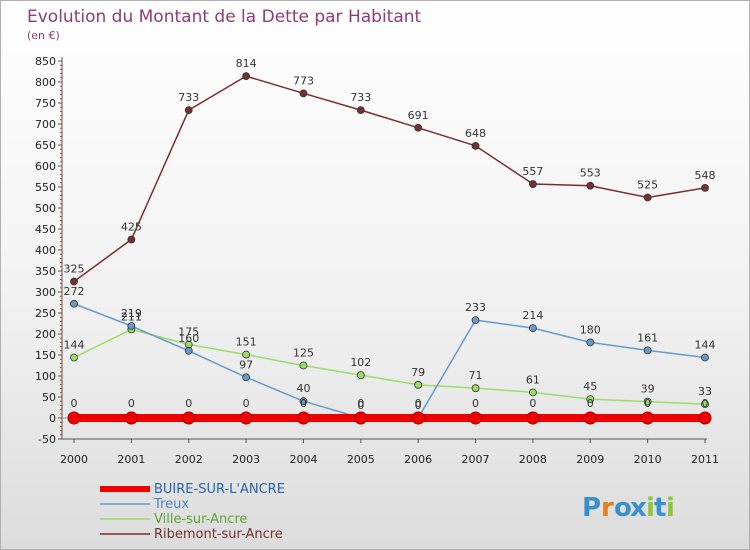 This screenshot has width=750, height=550. Describe the element at coordinates (647, 185) in the screenshot. I see `data-label: 525` at that location.